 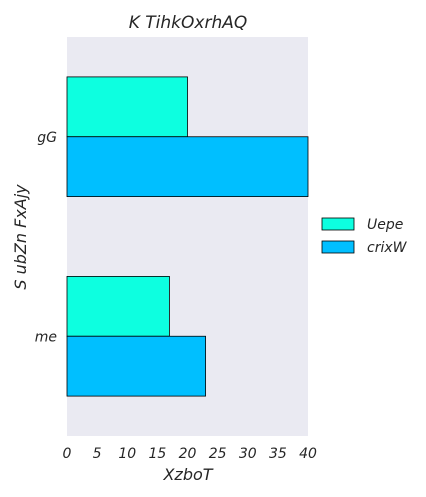 I want to click on x-tick-label: 15, so click(x=157, y=454).